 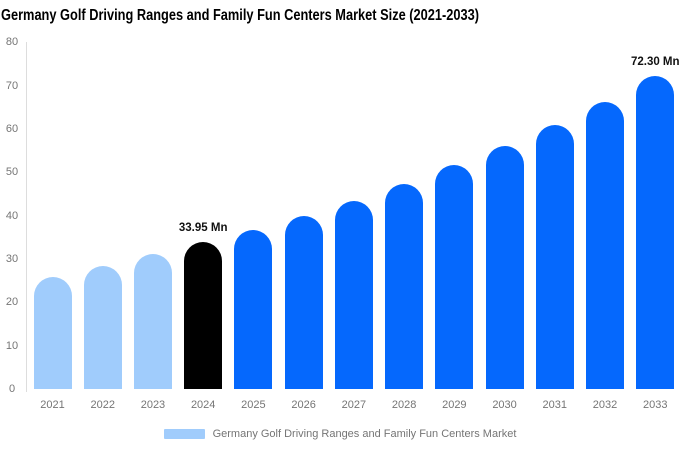 What do you see at coordinates (203, 405) in the screenshot?
I see `x-axis-label: 2024` at bounding box center [203, 405].